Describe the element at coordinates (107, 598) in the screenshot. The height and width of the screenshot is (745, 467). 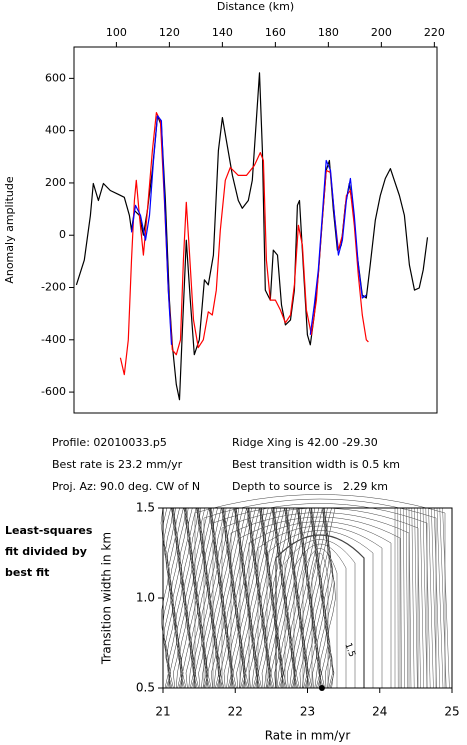
I see `y-axis-label: Transition width in km` at that location.